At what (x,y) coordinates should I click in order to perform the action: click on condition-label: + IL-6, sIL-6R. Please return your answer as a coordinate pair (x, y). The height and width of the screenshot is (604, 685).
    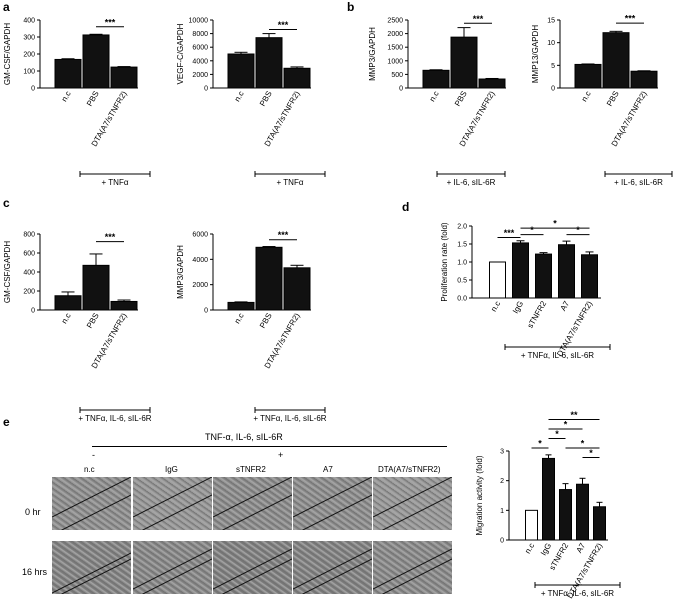
    Looking at the image, I should click on (638, 182).